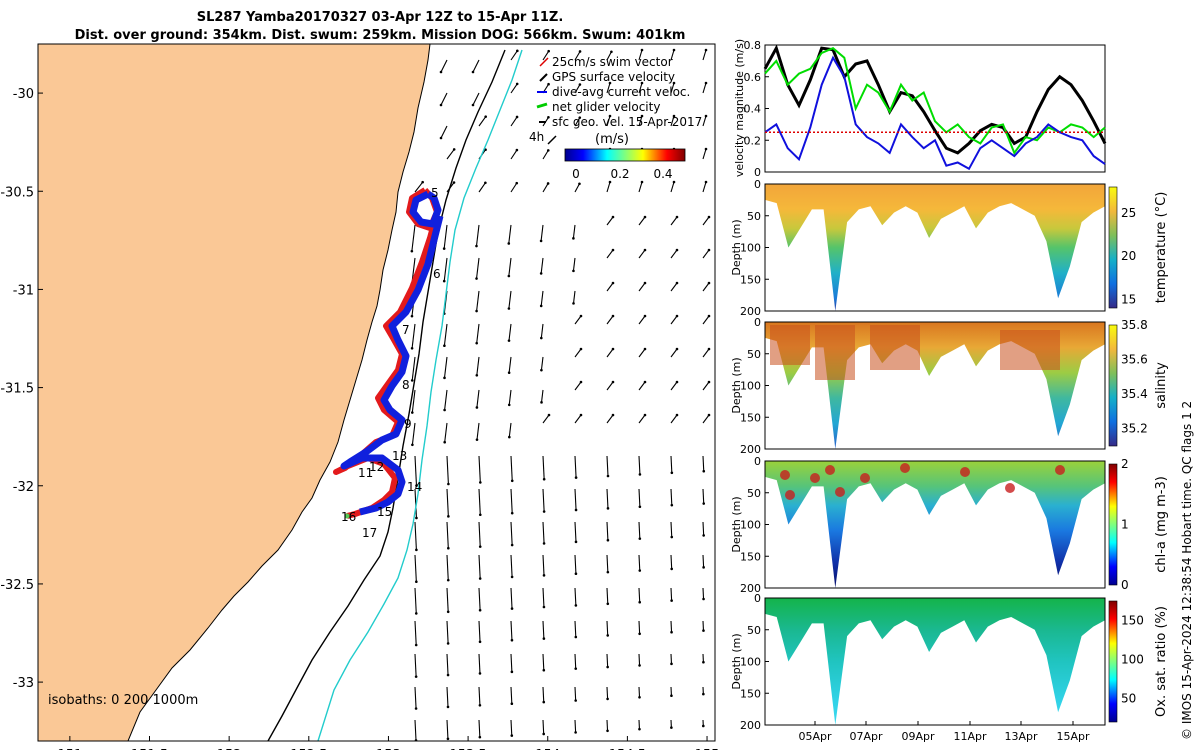 The height and width of the screenshot is (750, 1200). I want to click on temperature-ytick-label: 0, so click(757, 184).